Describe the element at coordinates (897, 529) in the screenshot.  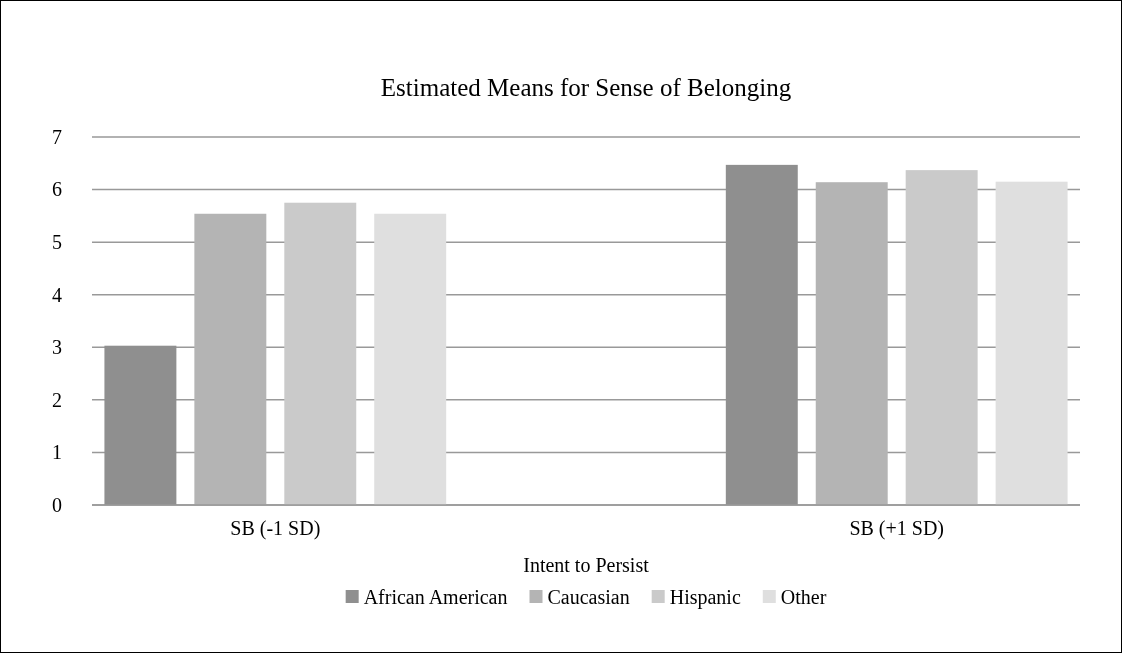
I see `x-tick-label: SB (+1 SD)` at that location.